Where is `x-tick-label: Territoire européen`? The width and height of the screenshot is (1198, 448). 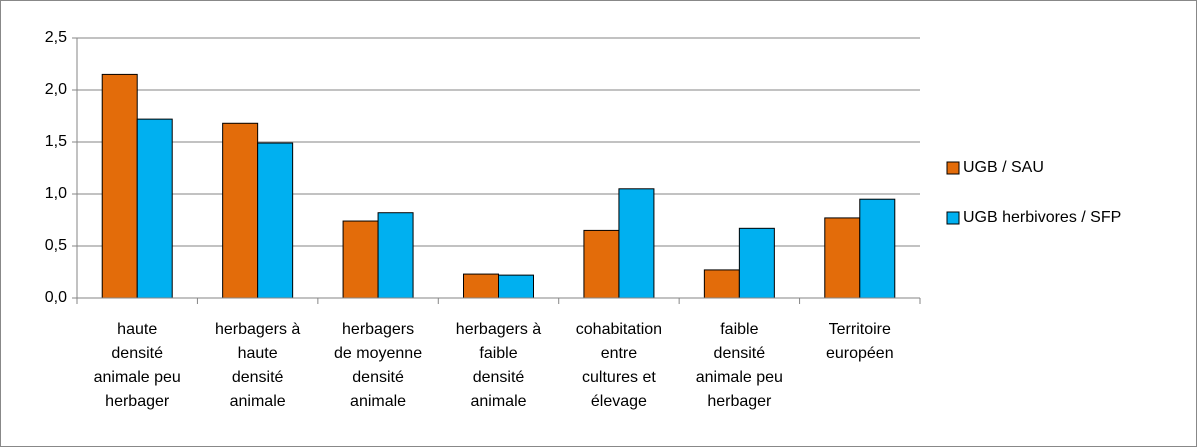 x-tick-label: Territoire européen is located at coordinates (859, 341).